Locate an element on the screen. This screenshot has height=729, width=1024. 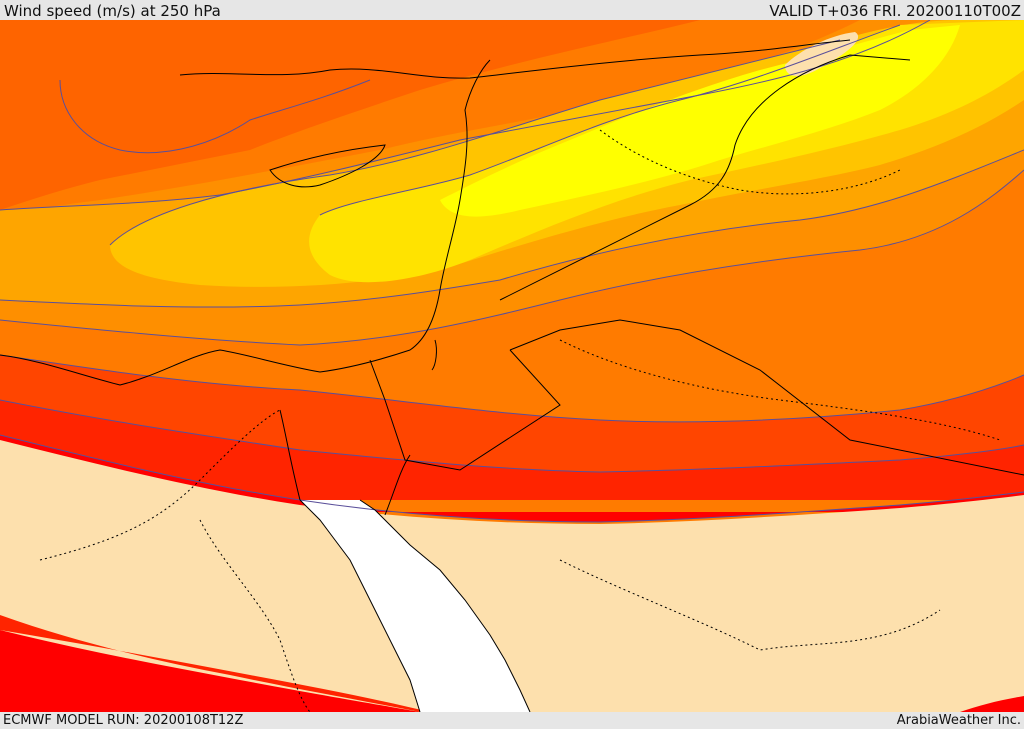
border-iraq-jordan is located at coordinates (766, 397).